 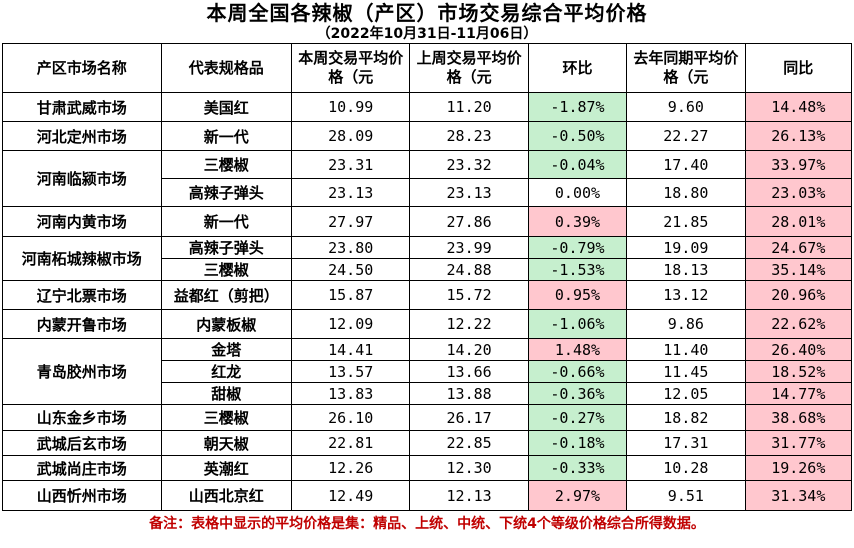 What do you see at coordinates (798, 349) in the screenshot?
I see `yoy-cell: 26.40%` at bounding box center [798, 349].